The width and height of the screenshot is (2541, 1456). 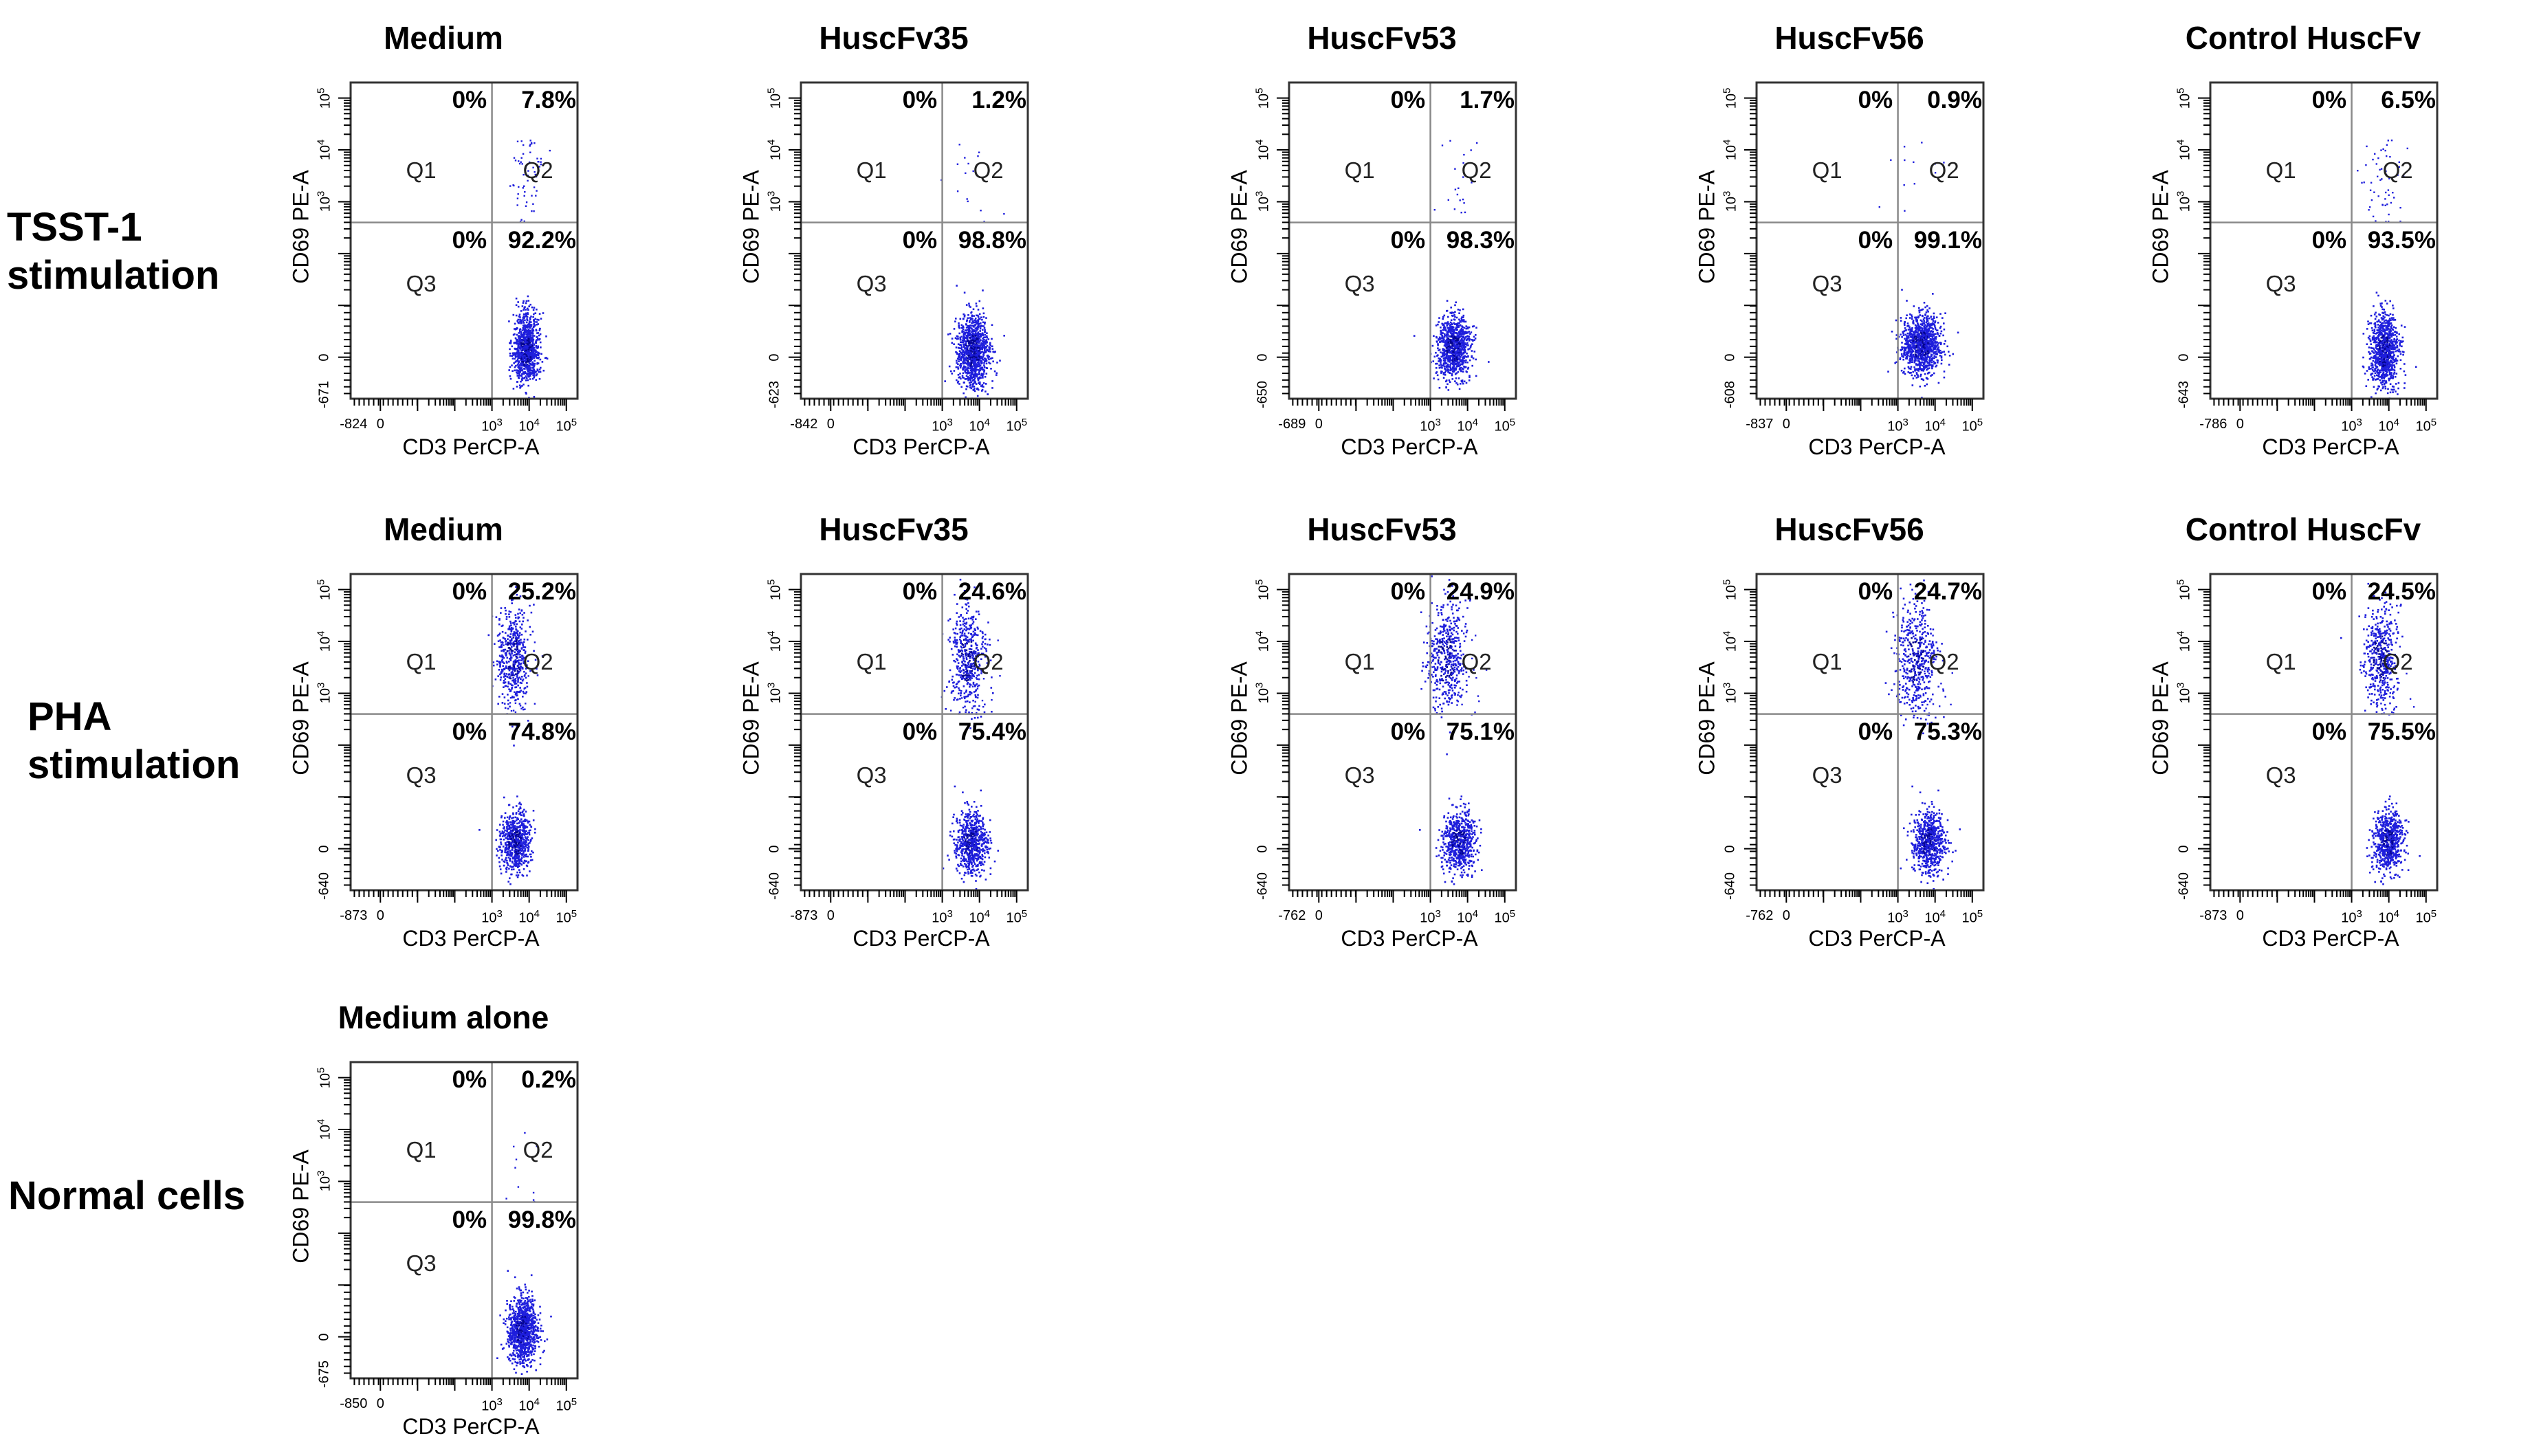 What do you see at coordinates (1262, 357) in the screenshot?
I see `y-tick-label: 0` at bounding box center [1262, 357].